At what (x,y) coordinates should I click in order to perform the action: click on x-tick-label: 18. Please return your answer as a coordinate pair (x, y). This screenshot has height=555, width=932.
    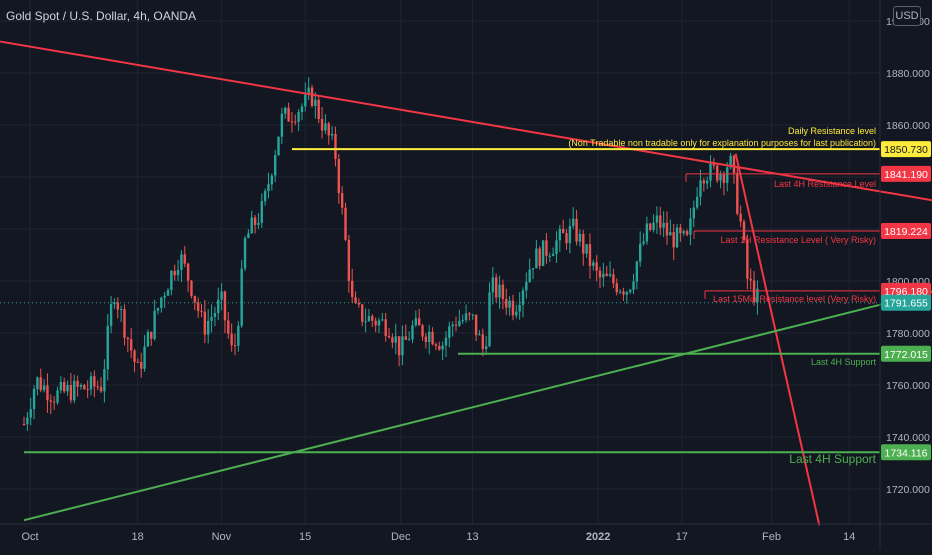
    Looking at the image, I should click on (138, 537).